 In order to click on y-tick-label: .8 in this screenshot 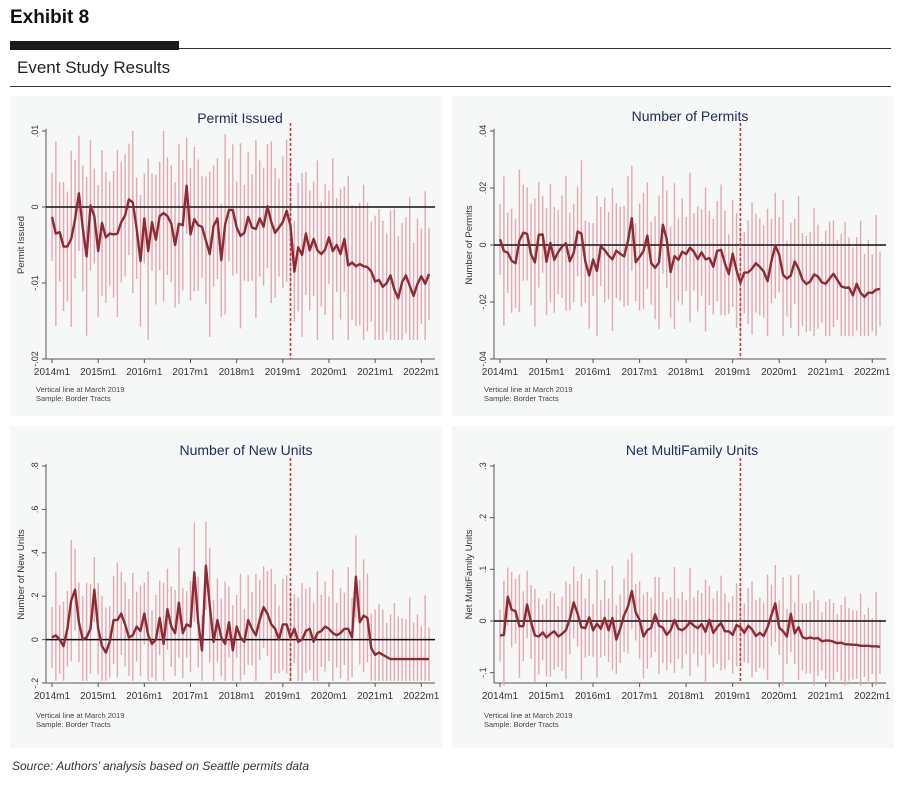, I will do `click(35, 466)`.